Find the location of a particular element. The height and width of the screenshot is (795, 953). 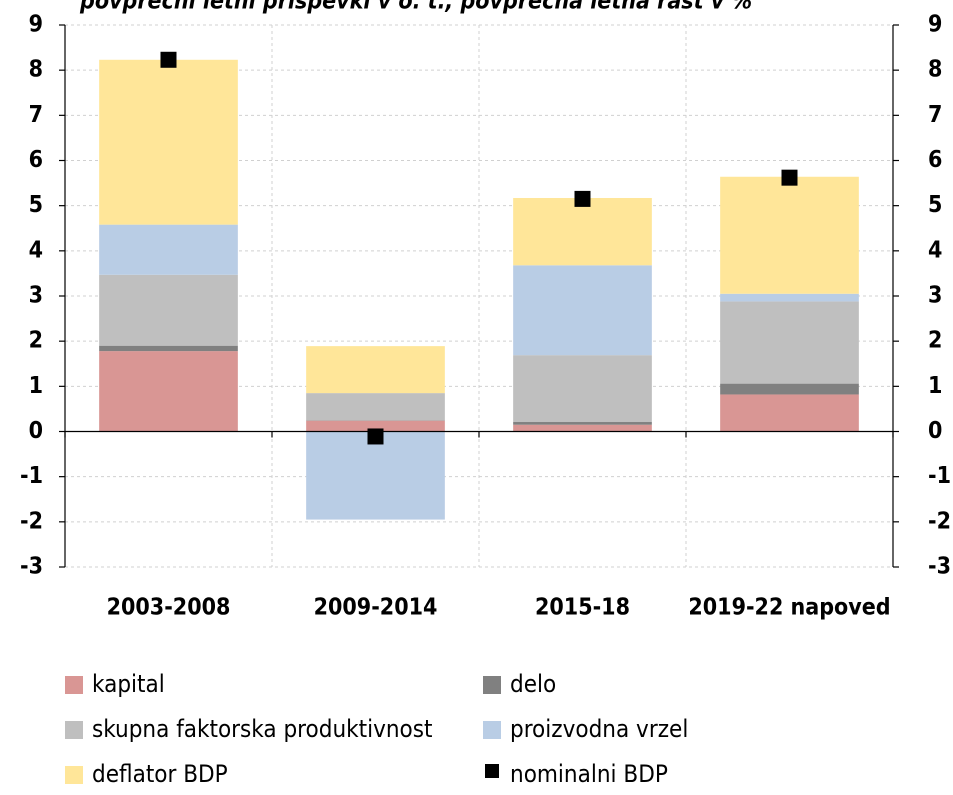

y-tick-label: 9 is located at coordinates (36, 25).